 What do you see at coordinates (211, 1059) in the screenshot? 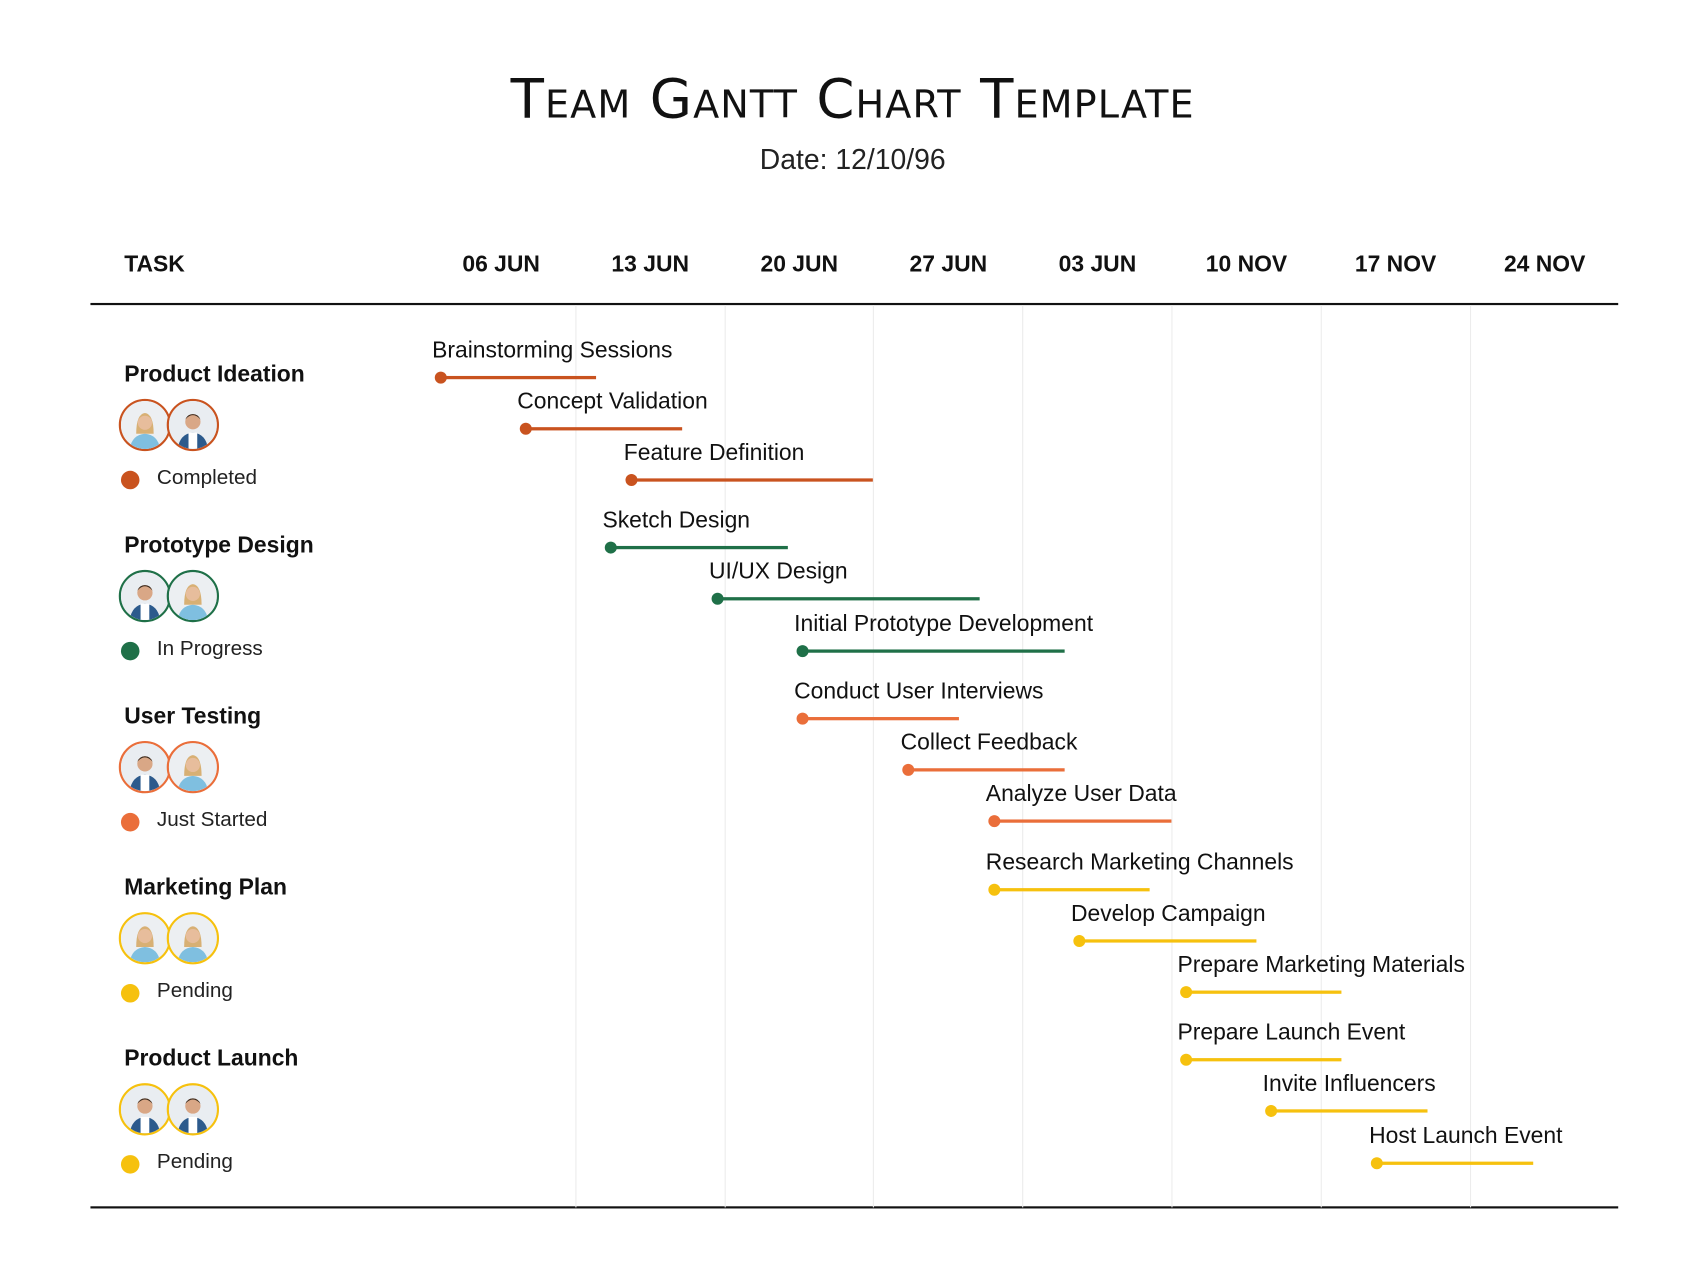
I see `group-name: Product Launch` at bounding box center [211, 1059].